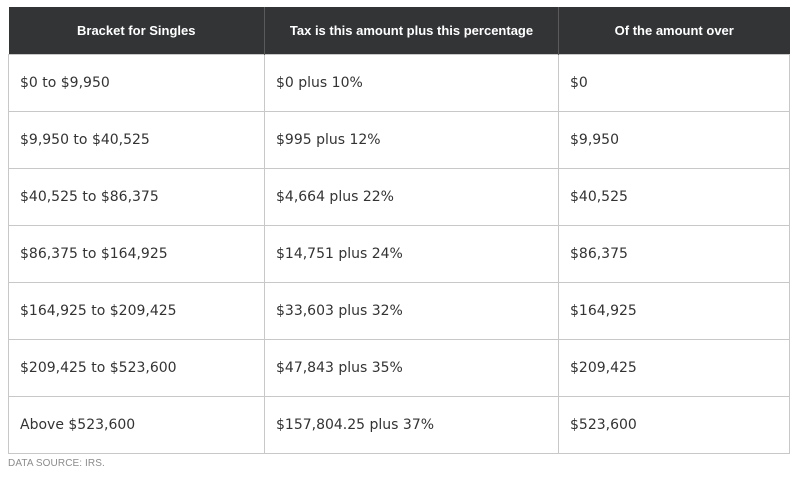  I want to click on tax-cell: $33,603 plus 32%, so click(411, 311).